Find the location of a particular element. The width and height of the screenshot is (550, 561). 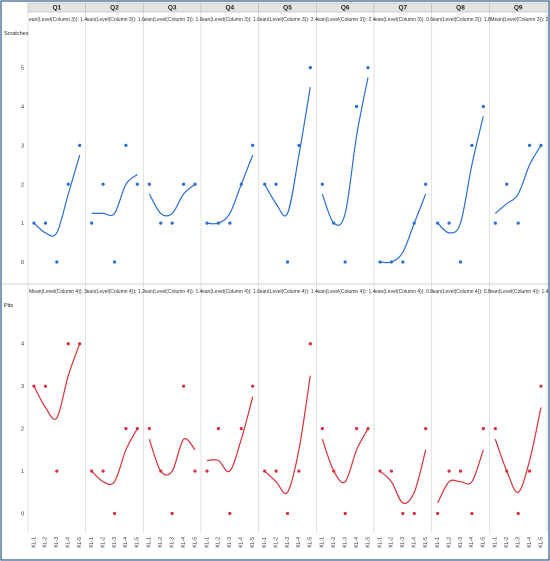

column-header-label: Q4 is located at coordinates (229, 8).